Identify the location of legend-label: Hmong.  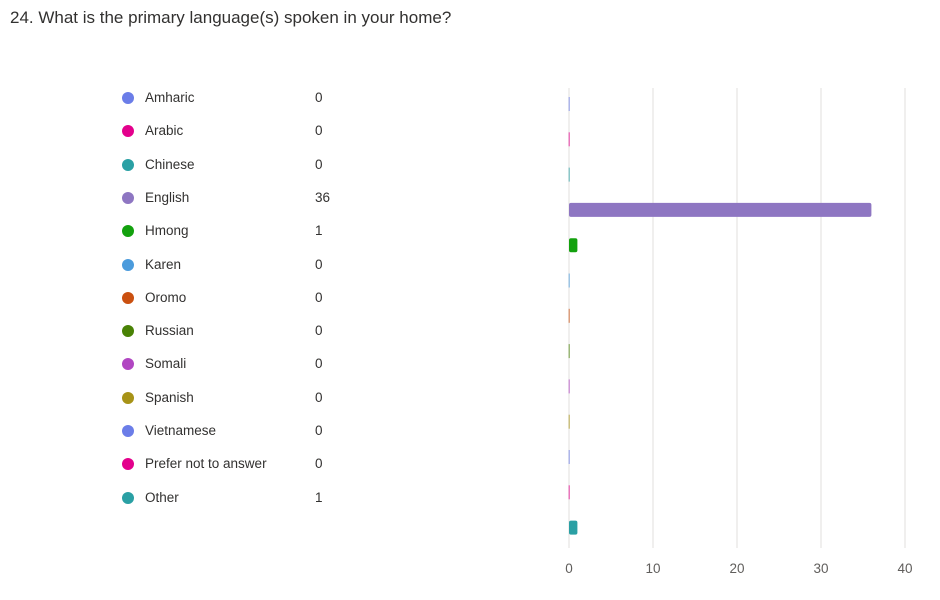
(167, 231).